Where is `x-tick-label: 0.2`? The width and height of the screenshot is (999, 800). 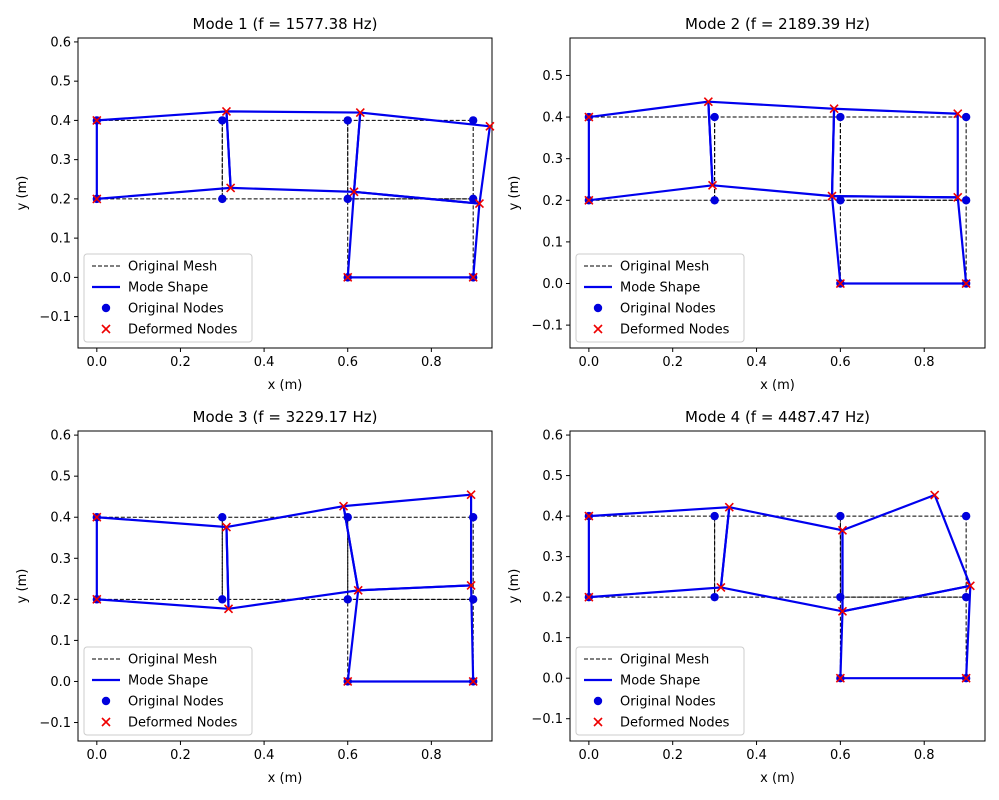
x-tick-label: 0.2 is located at coordinates (180, 755).